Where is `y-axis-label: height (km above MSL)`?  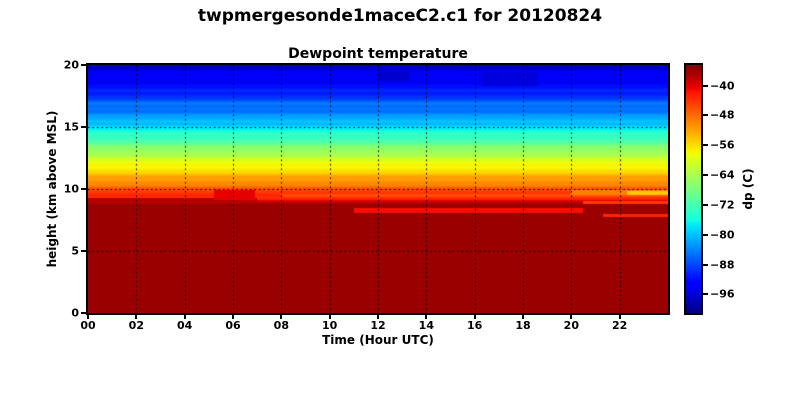
y-axis-label: height (km above MSL) is located at coordinates (52, 189).